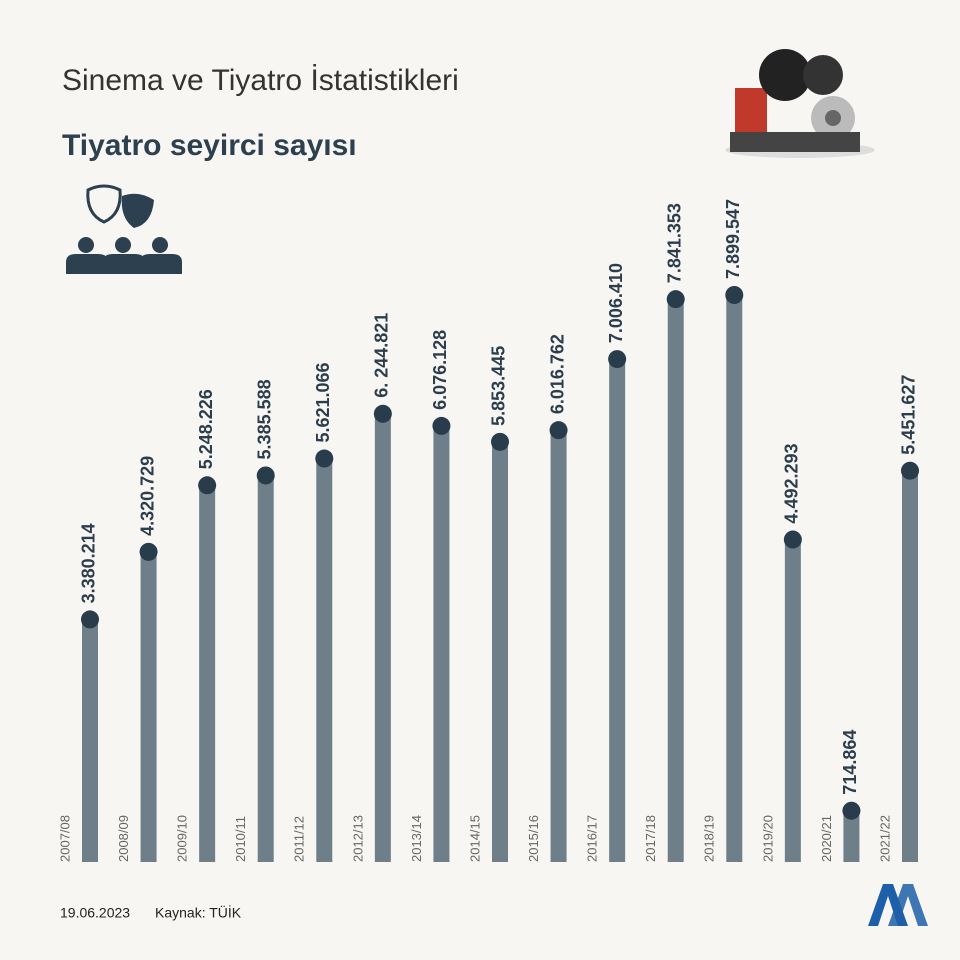  I want to click on x-tick-label: 2021/22, so click(884, 838).